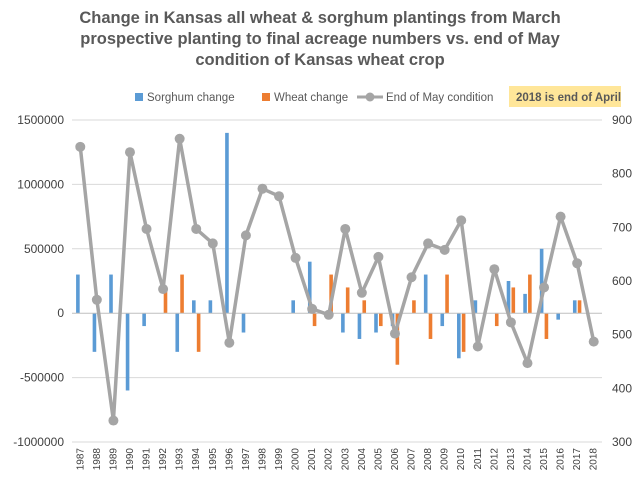  Describe the element at coordinates (565, 96) in the screenshot. I see `legend-note-box` at that location.